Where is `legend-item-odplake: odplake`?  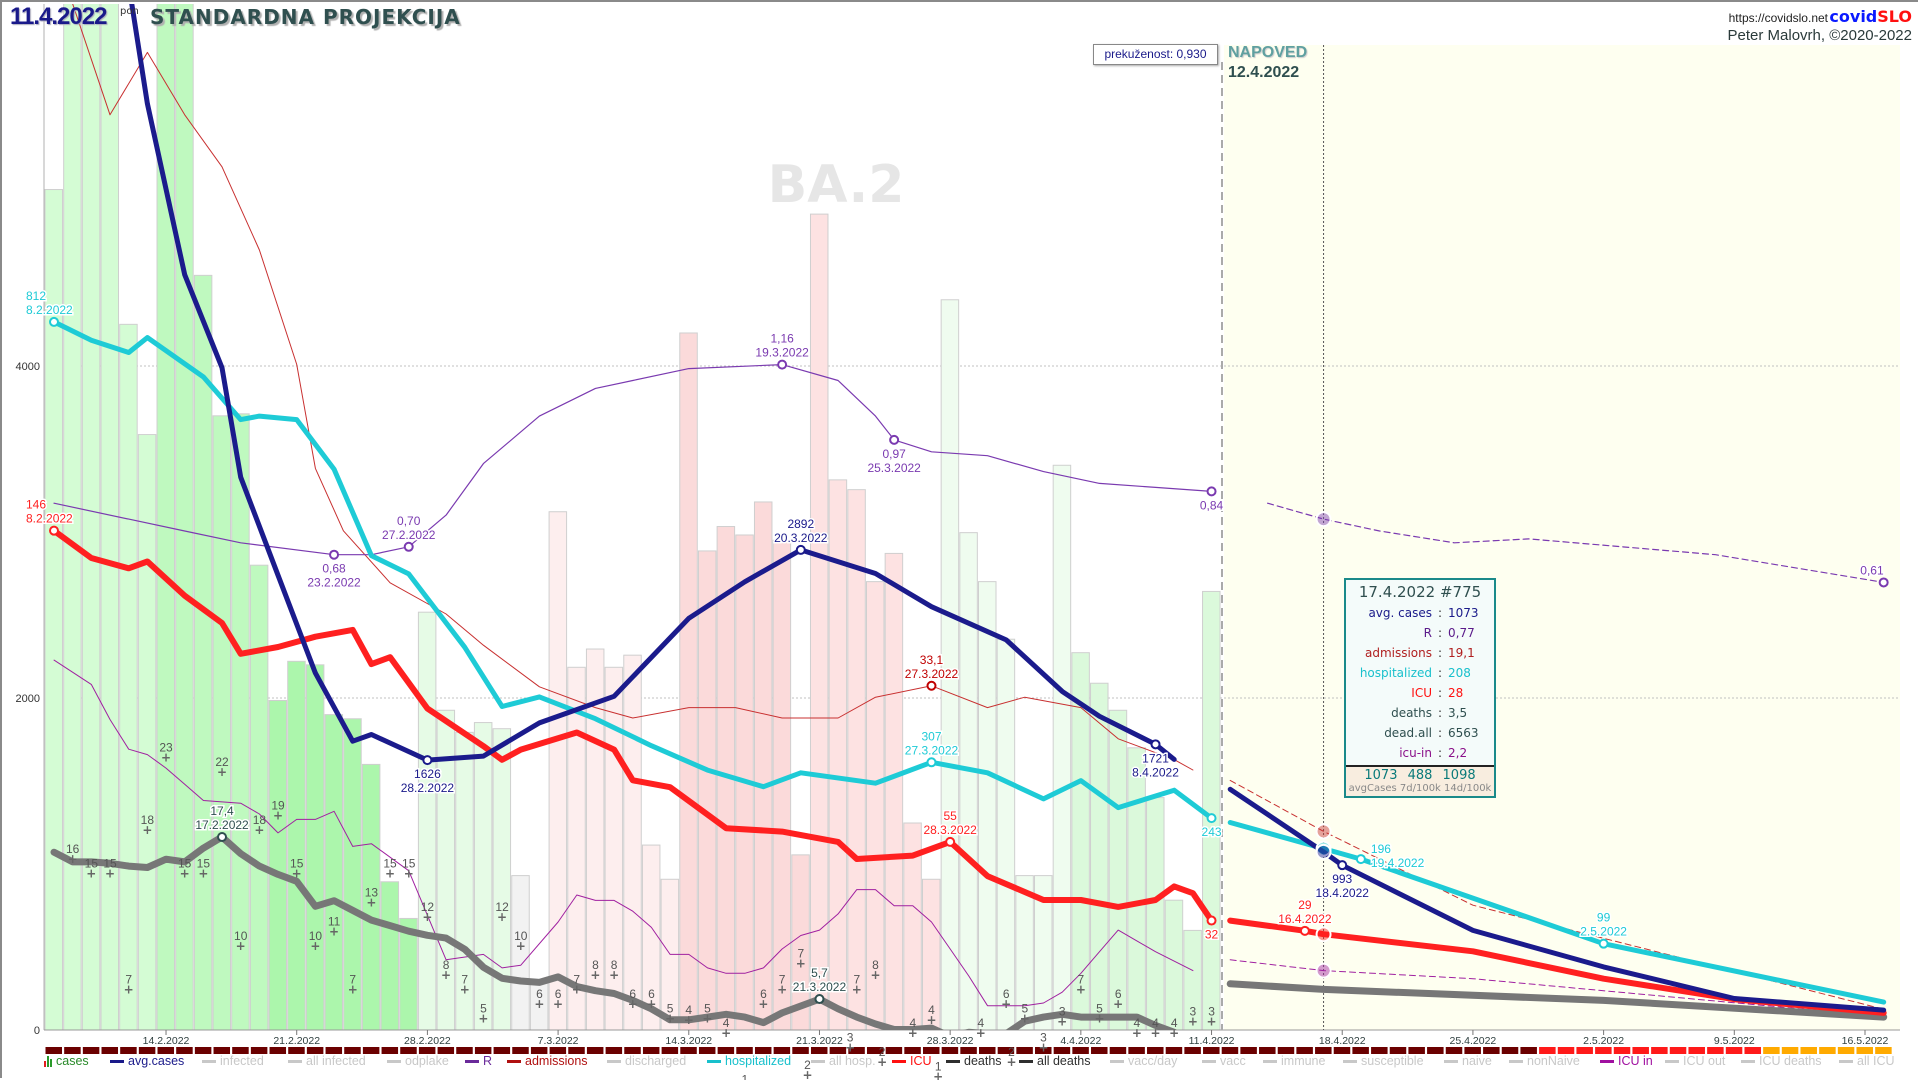 legend-item-odplake: odplake is located at coordinates (418, 1061).